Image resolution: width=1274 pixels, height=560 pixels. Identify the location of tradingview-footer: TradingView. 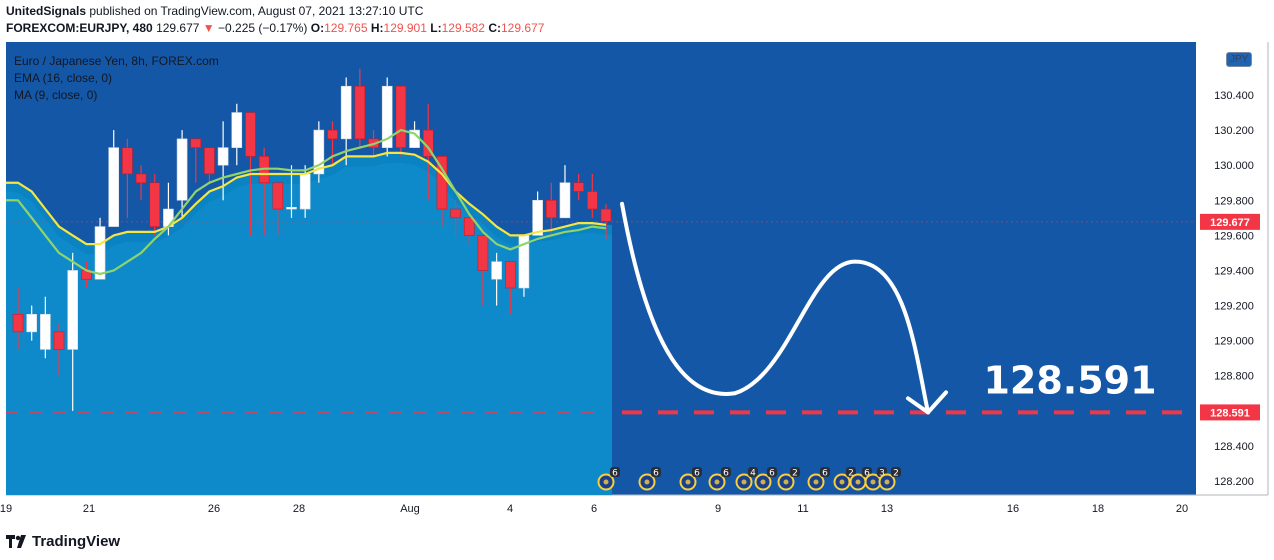
(63, 541).